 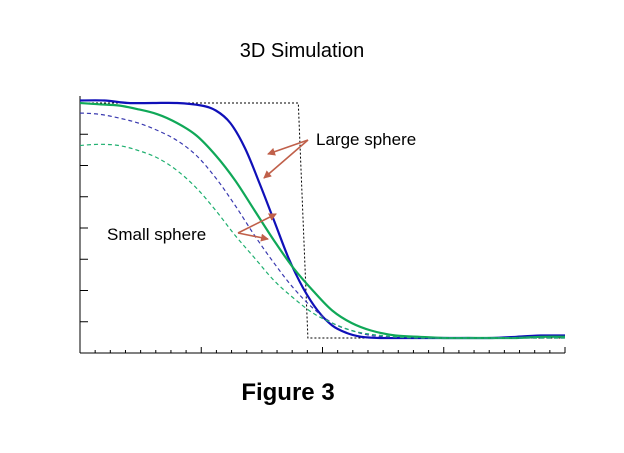 I want to click on annotation-large-sphere: Large sphere, so click(x=366, y=139).